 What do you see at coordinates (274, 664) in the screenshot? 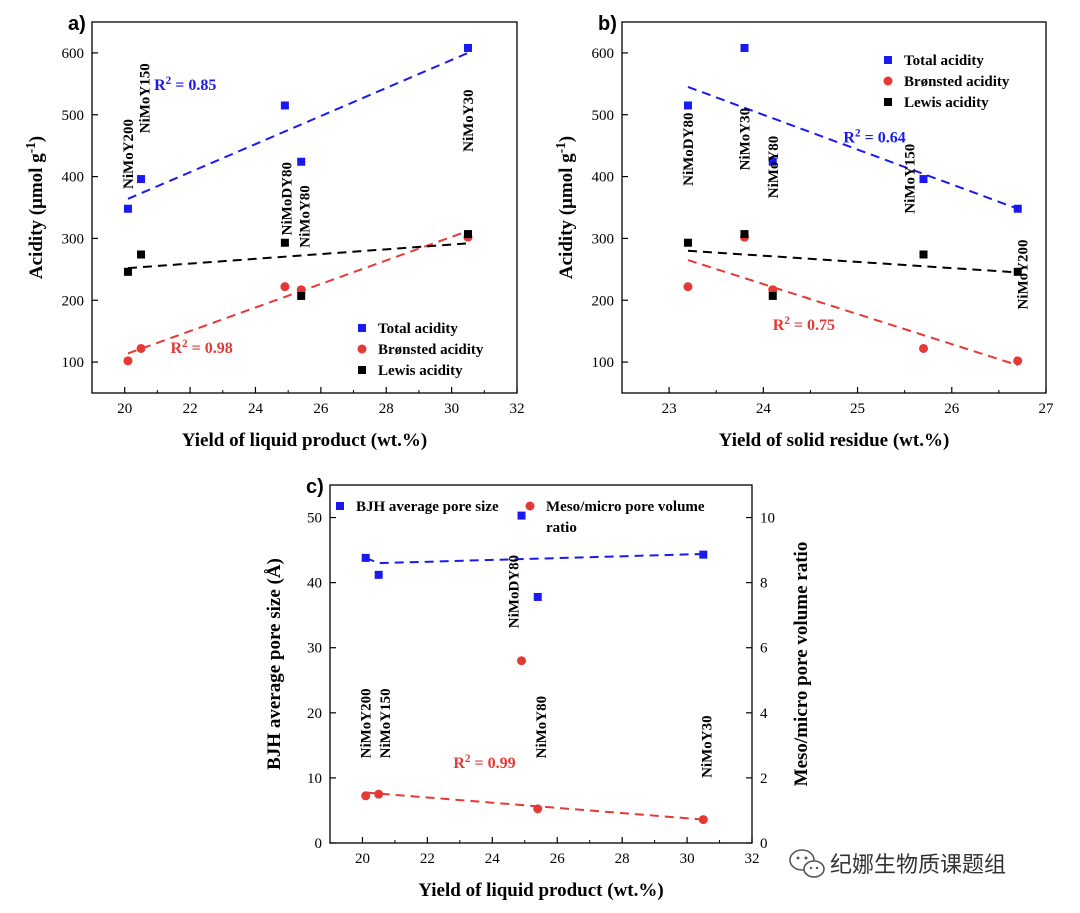
I see `y-axis-label: BJH average pore size (Å)` at bounding box center [274, 664].